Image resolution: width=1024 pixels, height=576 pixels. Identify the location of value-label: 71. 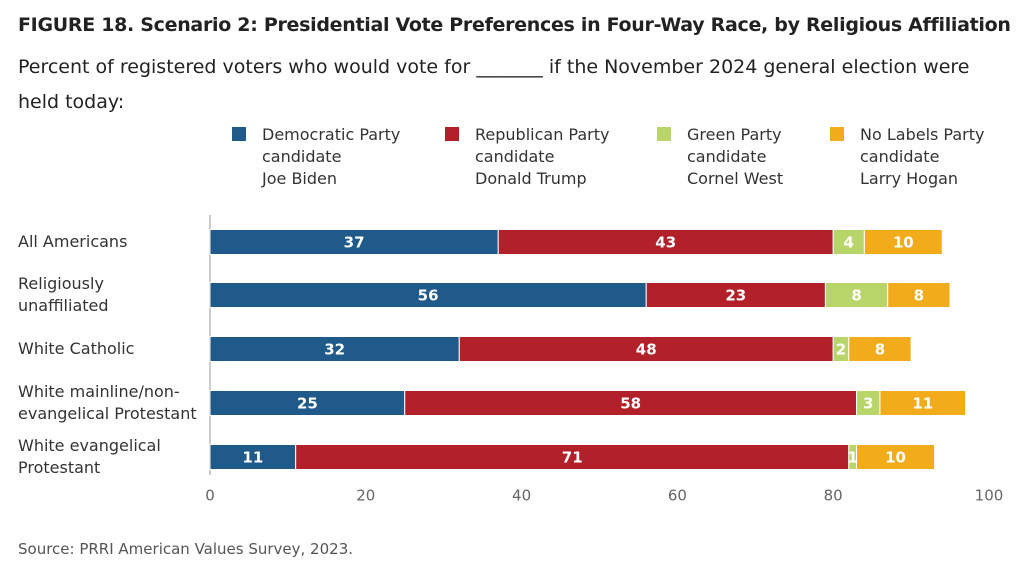
(572, 458).